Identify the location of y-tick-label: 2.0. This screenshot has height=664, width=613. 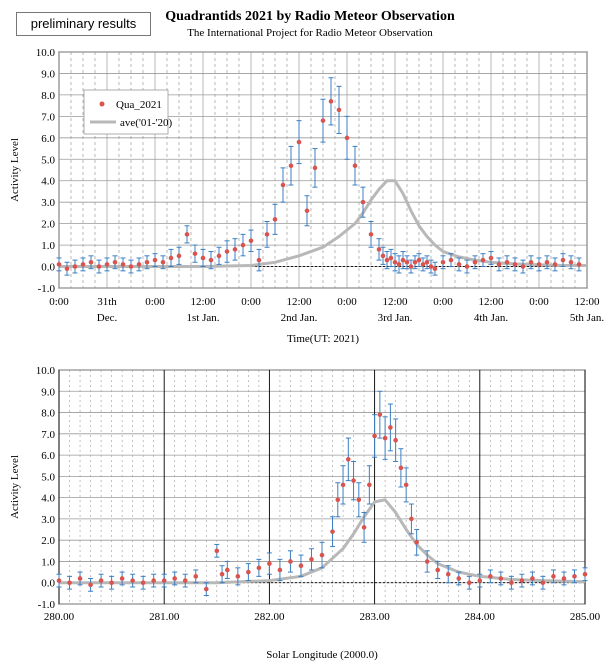
(48, 225).